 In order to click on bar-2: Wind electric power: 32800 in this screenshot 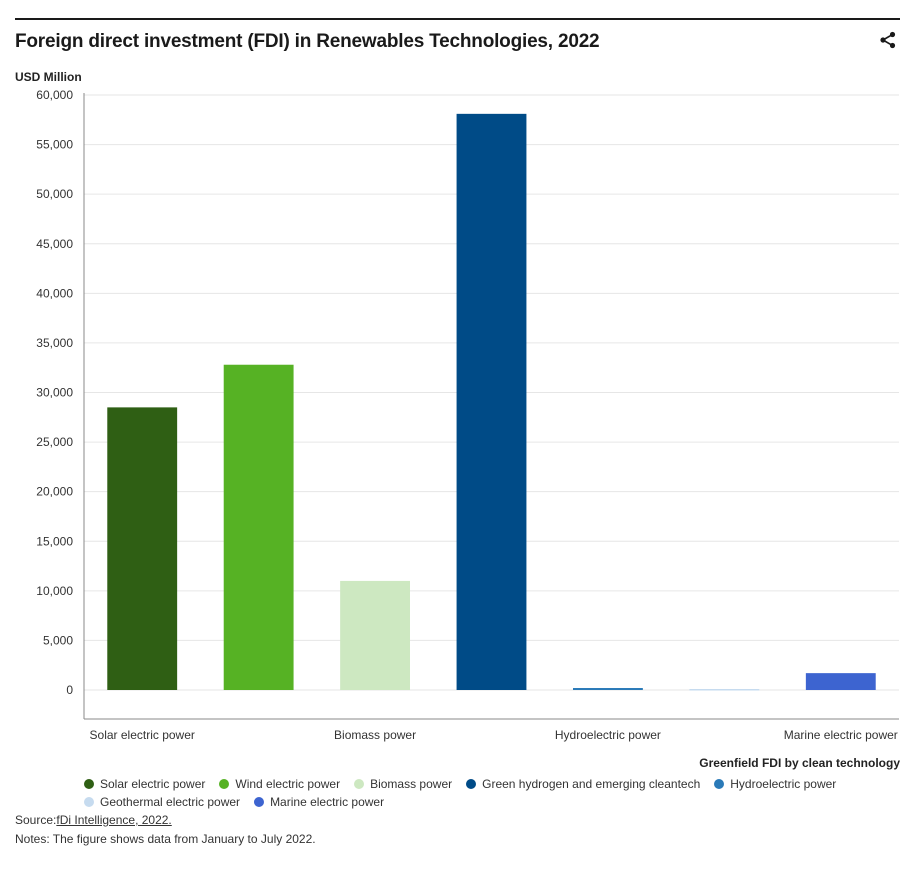, I will do `click(258, 527)`.